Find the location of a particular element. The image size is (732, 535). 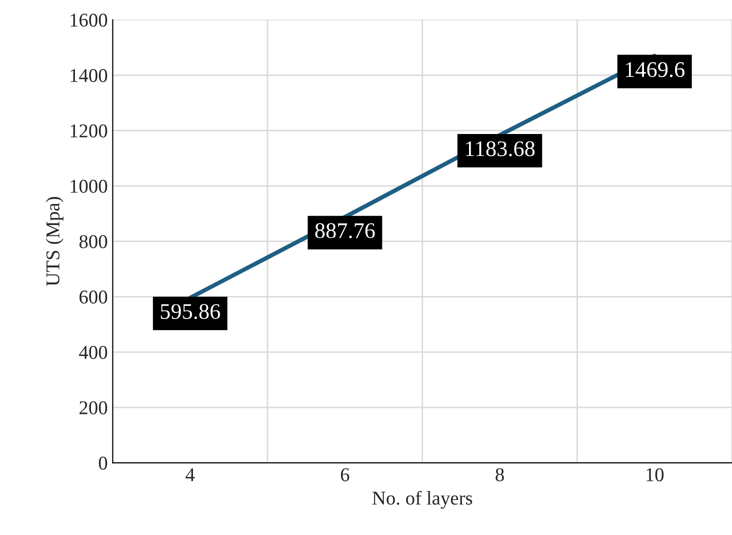

x-tick-label: 4 is located at coordinates (190, 475).